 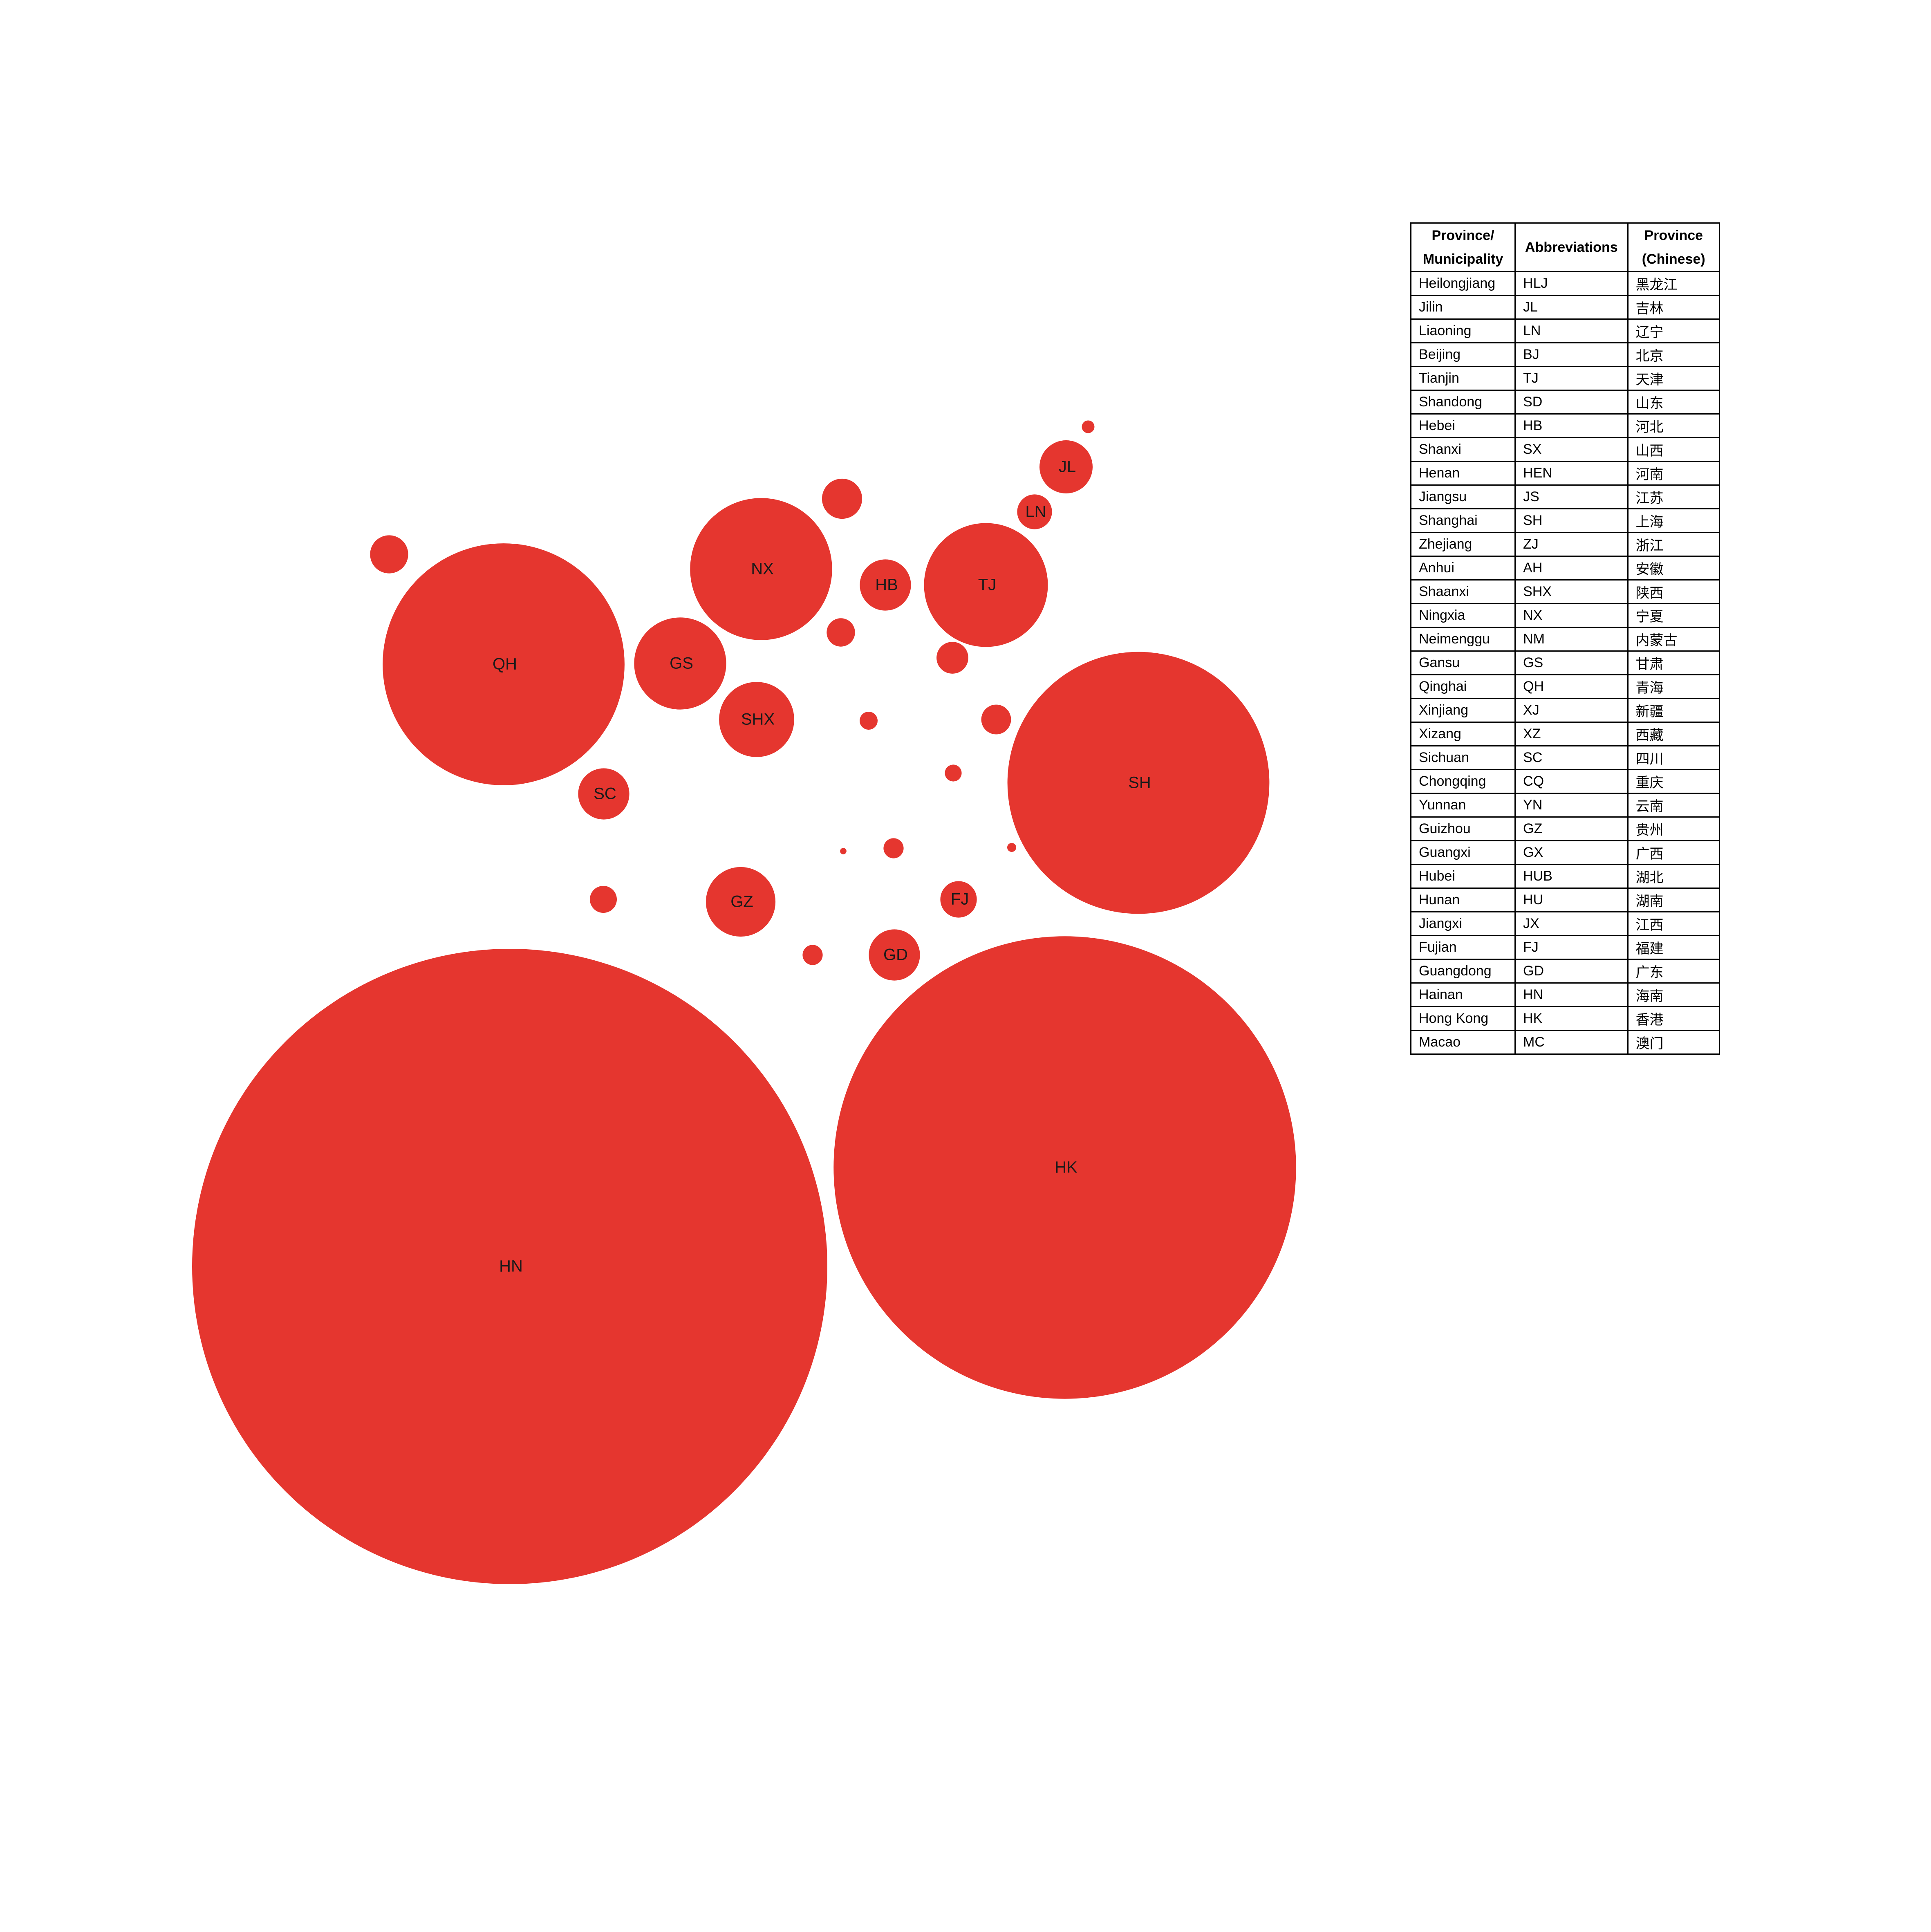 What do you see at coordinates (1565, 971) in the screenshot?
I see `legend-row: Guangdong GD 广东` at bounding box center [1565, 971].